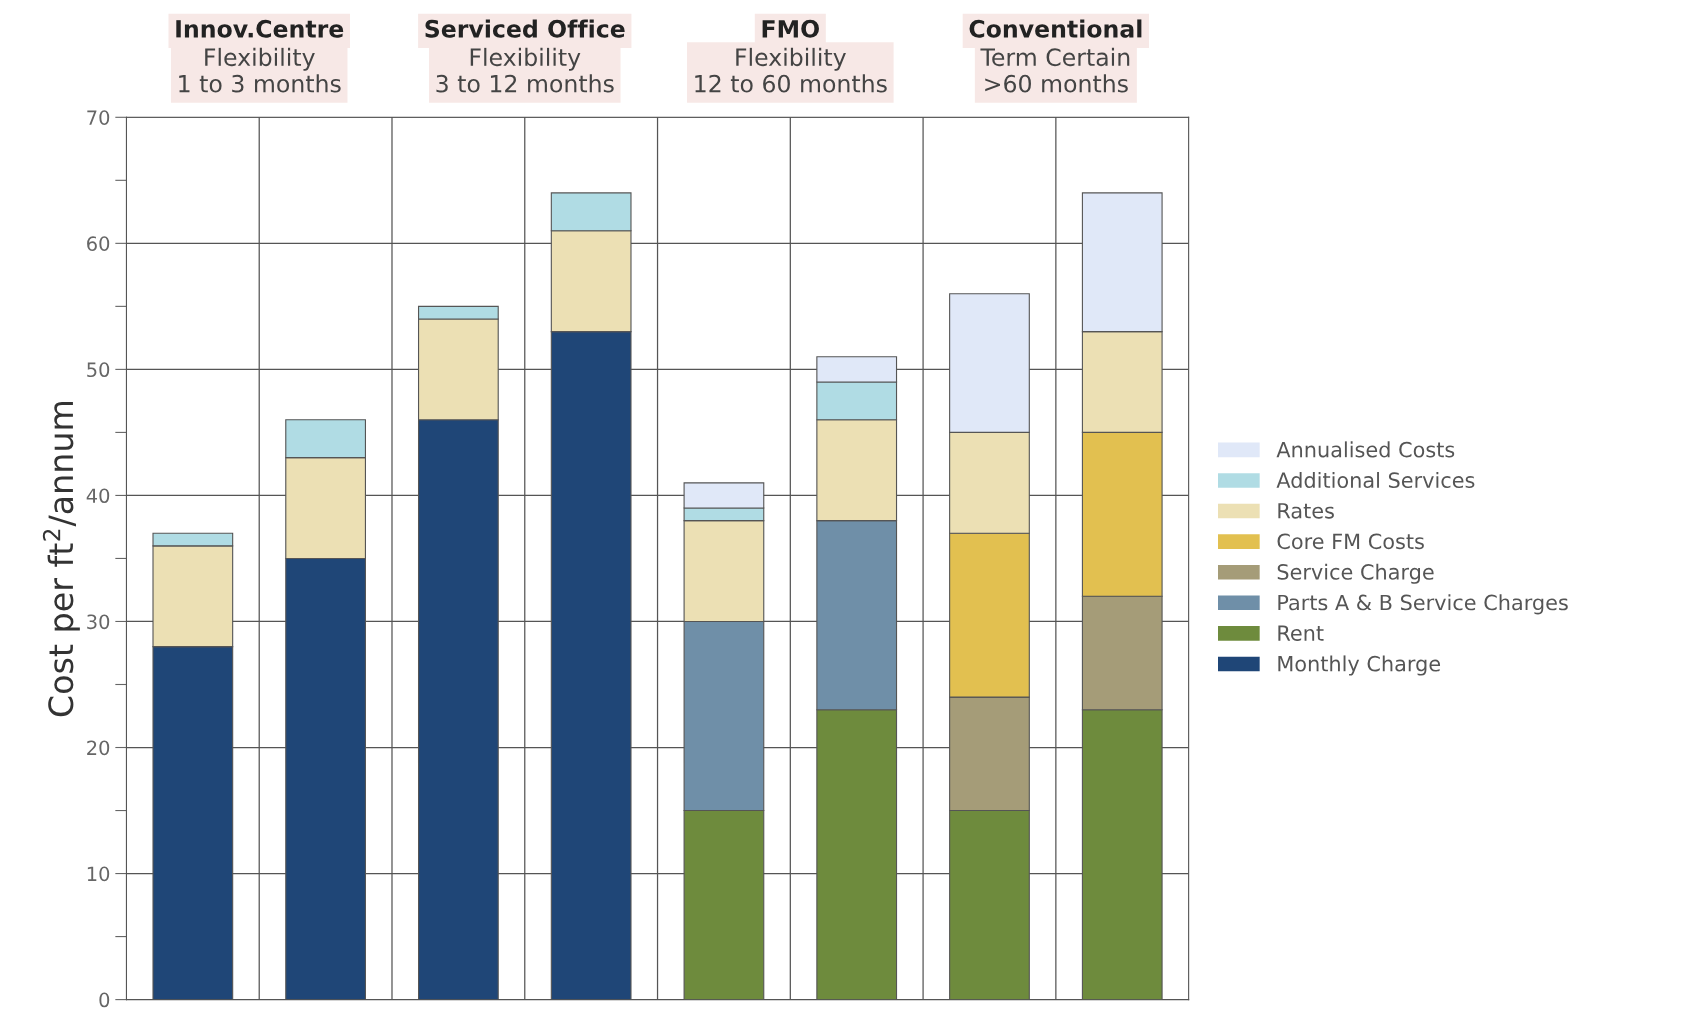  What do you see at coordinates (98, 748) in the screenshot?
I see `y-tick-label: 20` at bounding box center [98, 748].